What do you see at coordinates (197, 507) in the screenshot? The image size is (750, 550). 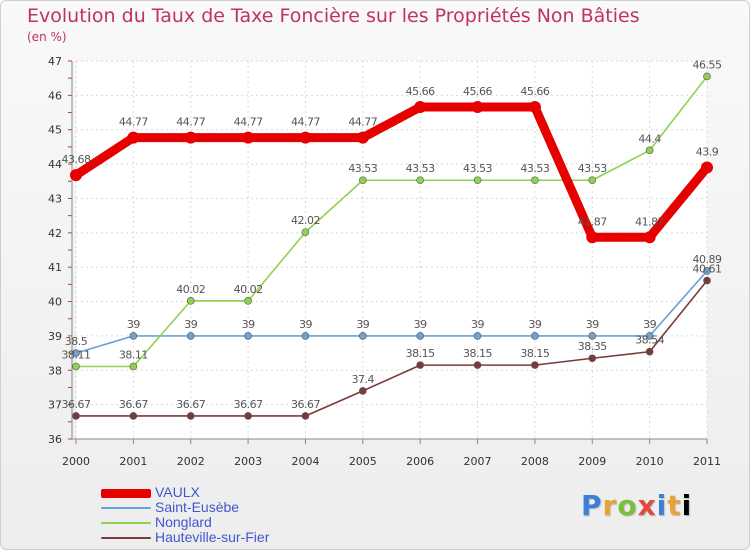 I see `legend-label-saint-eusebe: Saint-Eusèbe` at bounding box center [197, 507].